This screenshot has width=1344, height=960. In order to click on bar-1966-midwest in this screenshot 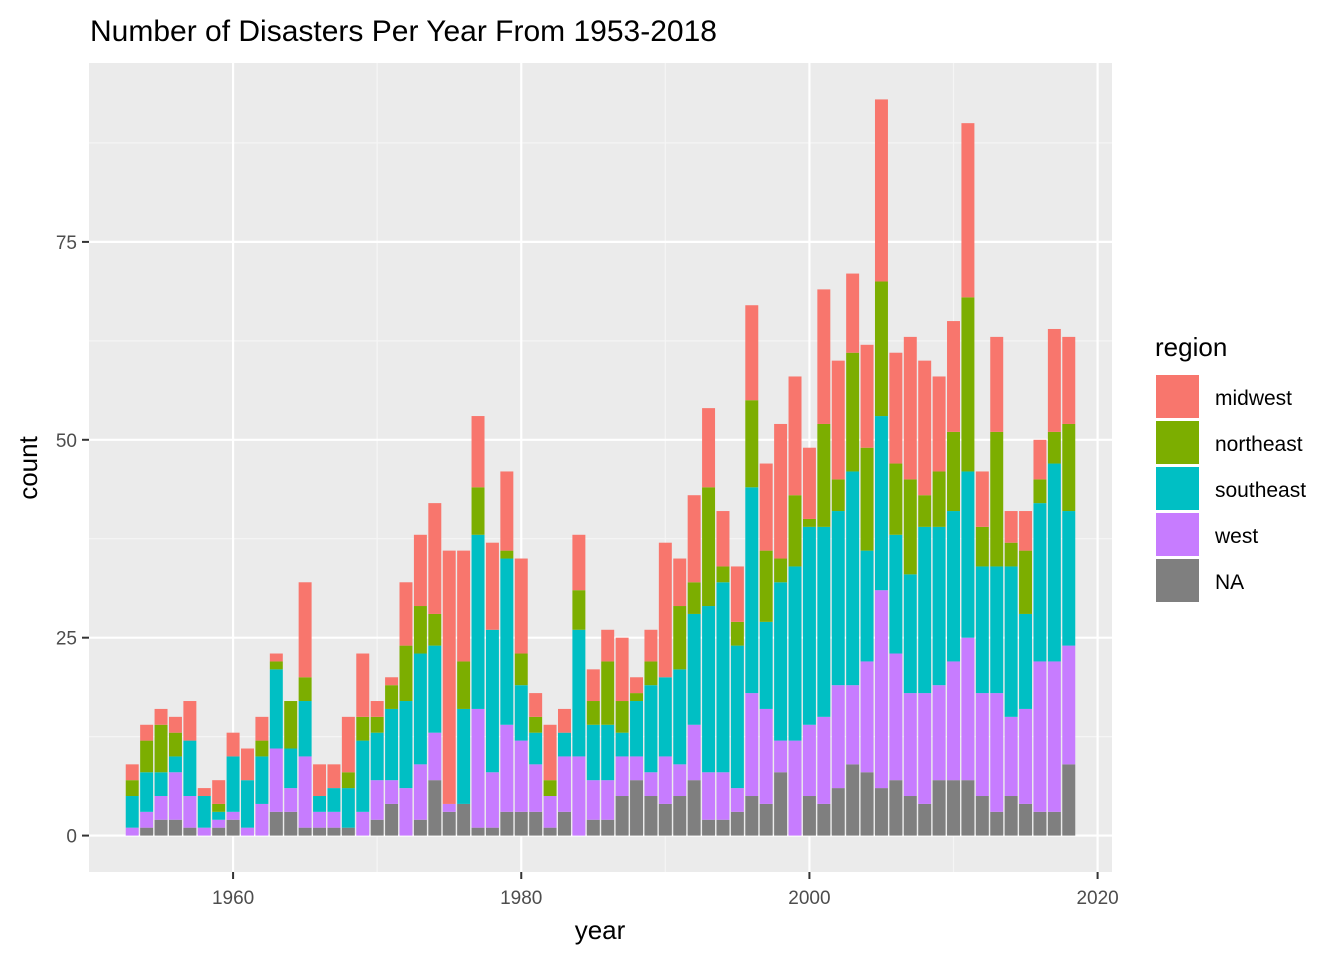, I will do `click(320, 780)`.